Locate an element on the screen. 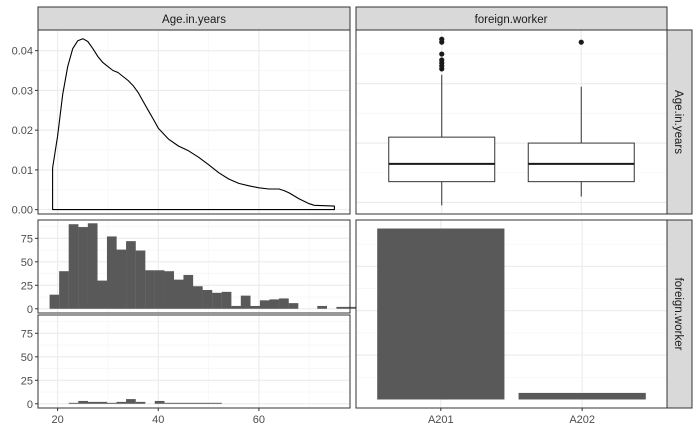 The height and width of the screenshot is (432, 700). boxplot-outlier-a202 is located at coordinates (581, 42).